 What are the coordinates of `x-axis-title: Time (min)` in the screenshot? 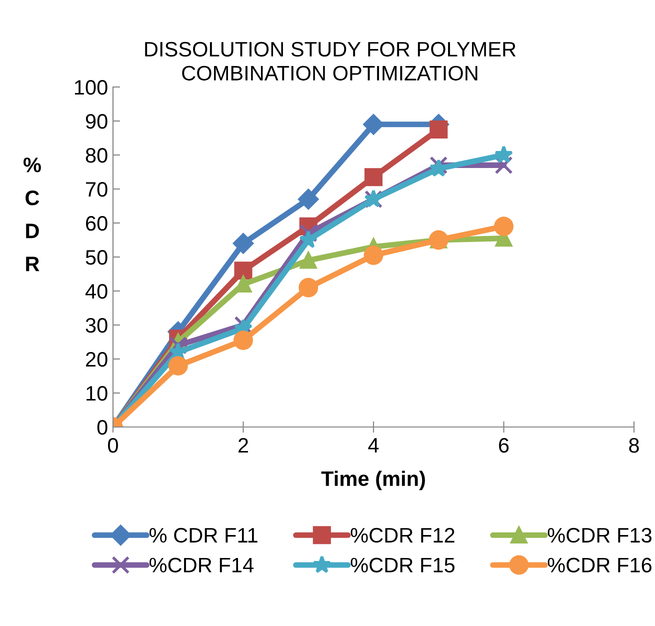 It's located at (373, 480).